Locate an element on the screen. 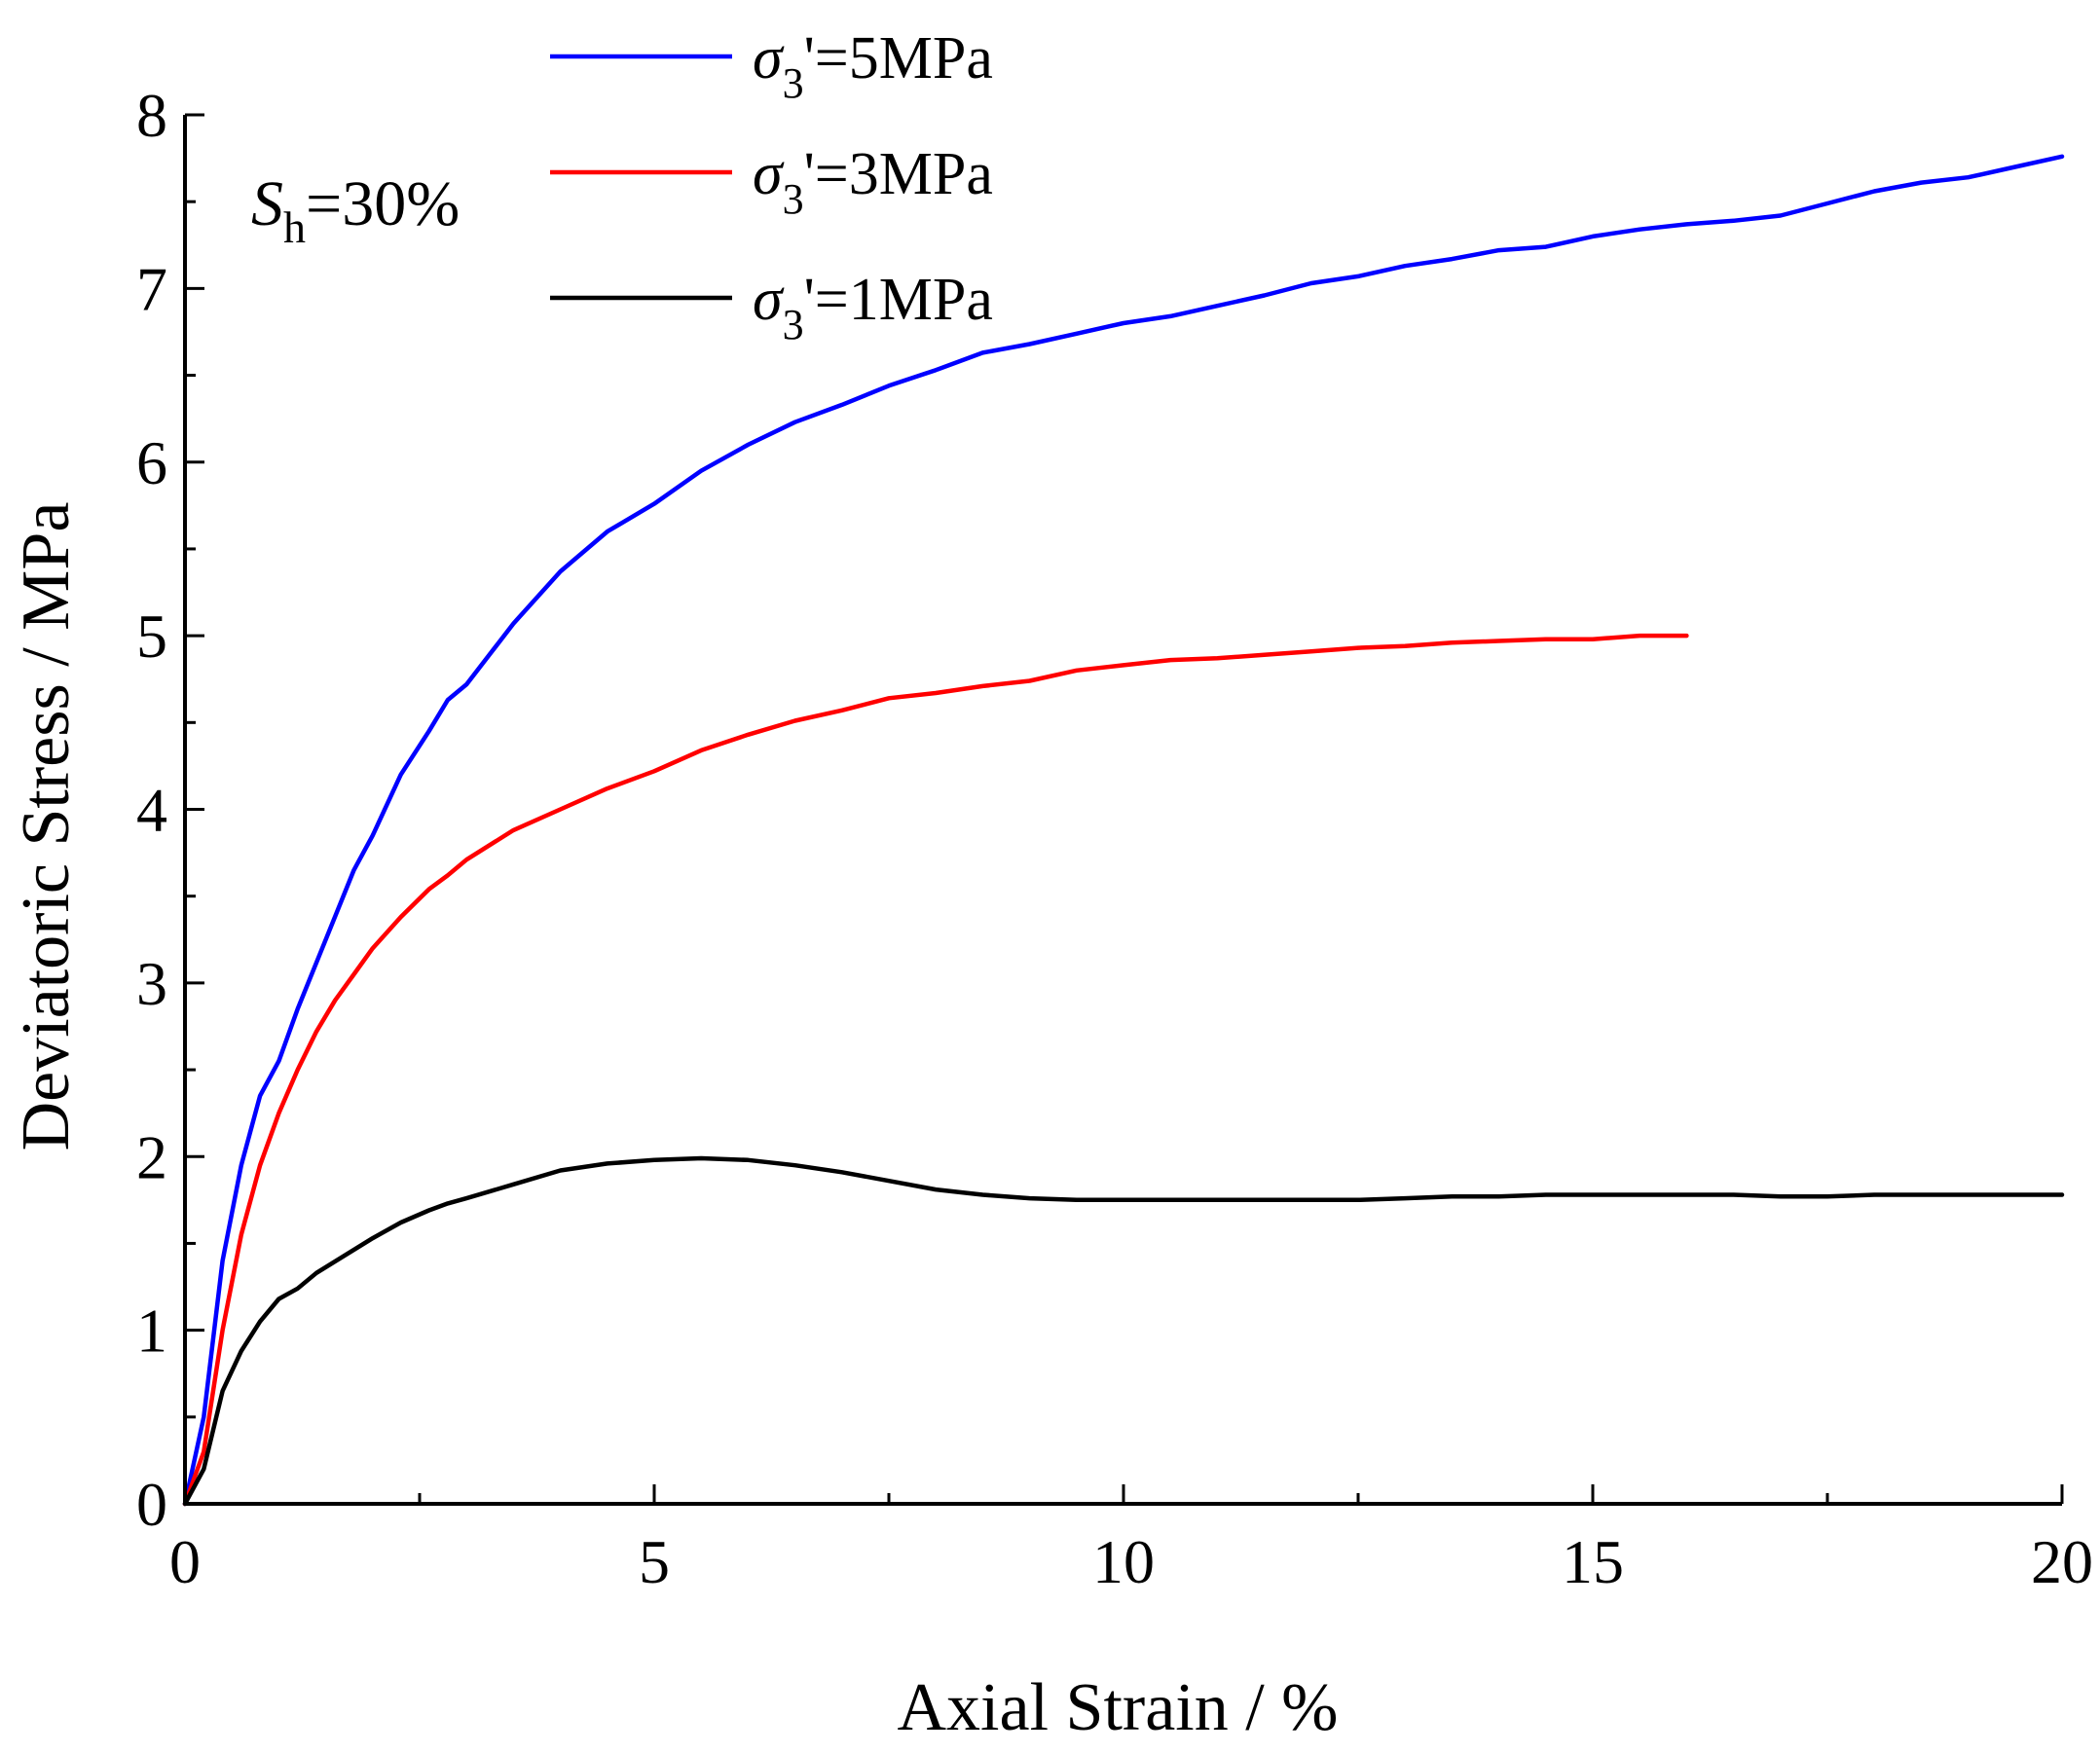  legend-value: '=3MPa is located at coordinates (898, 174).